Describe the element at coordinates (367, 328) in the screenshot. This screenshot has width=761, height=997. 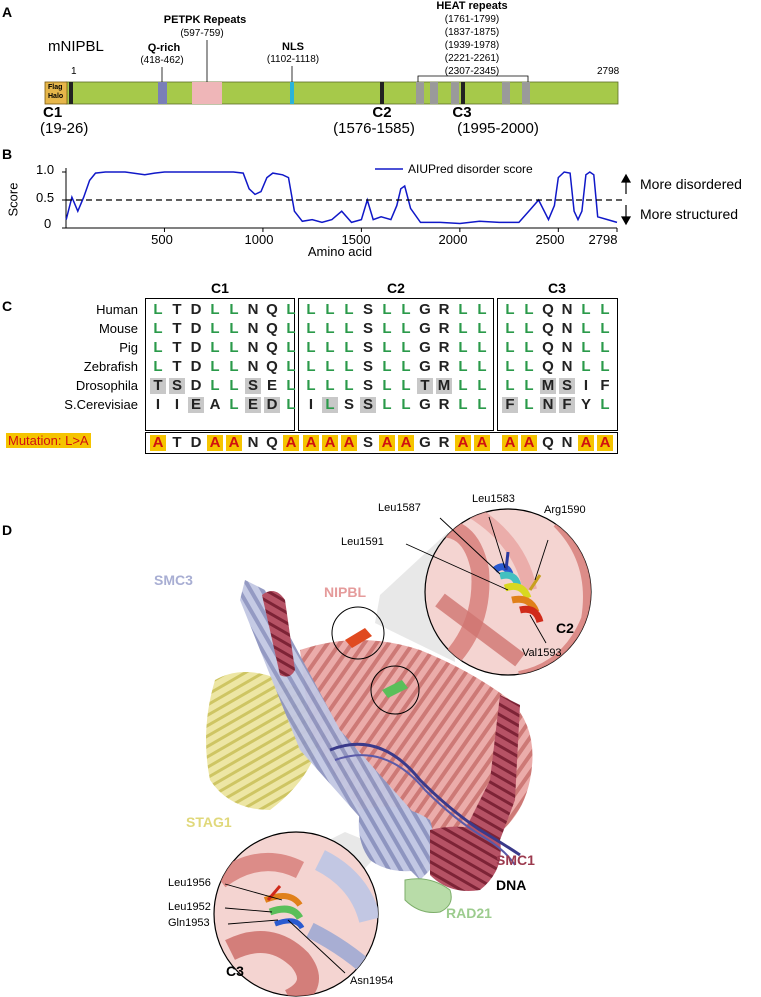
I see `residue-c2-r2-p4: S` at that location.